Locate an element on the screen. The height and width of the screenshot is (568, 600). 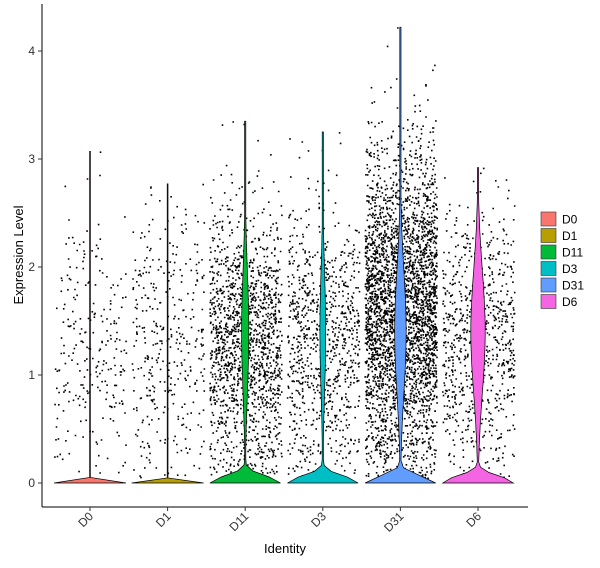
legend: D0 D1 D11 D3 D31 D6 is located at coordinates (562, 260).